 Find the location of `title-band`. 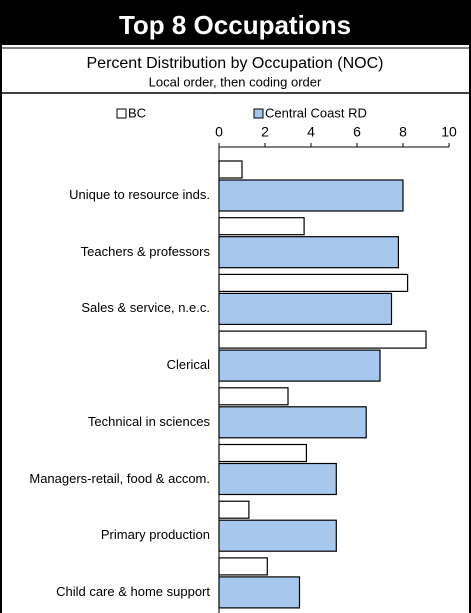

title-band is located at coordinates (235, 23).